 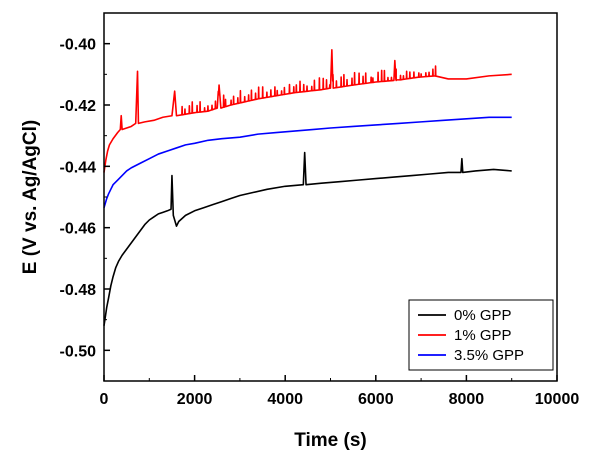 What do you see at coordinates (30, 197) in the screenshot?
I see `y-axis-title: E (V vs. Ag/AgCl)` at bounding box center [30, 197].